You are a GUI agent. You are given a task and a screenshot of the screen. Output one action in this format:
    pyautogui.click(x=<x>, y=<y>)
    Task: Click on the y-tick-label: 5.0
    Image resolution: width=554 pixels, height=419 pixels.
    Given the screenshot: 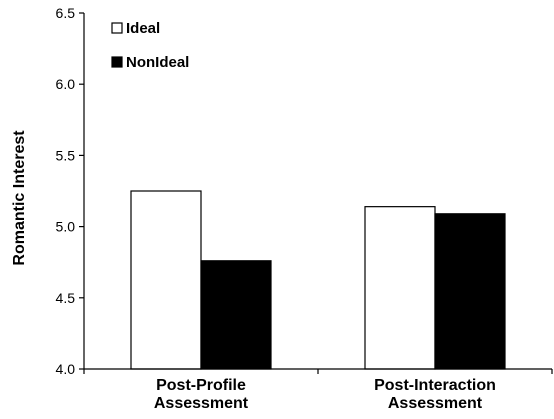 What is the action you would take?
    pyautogui.click(x=66, y=227)
    